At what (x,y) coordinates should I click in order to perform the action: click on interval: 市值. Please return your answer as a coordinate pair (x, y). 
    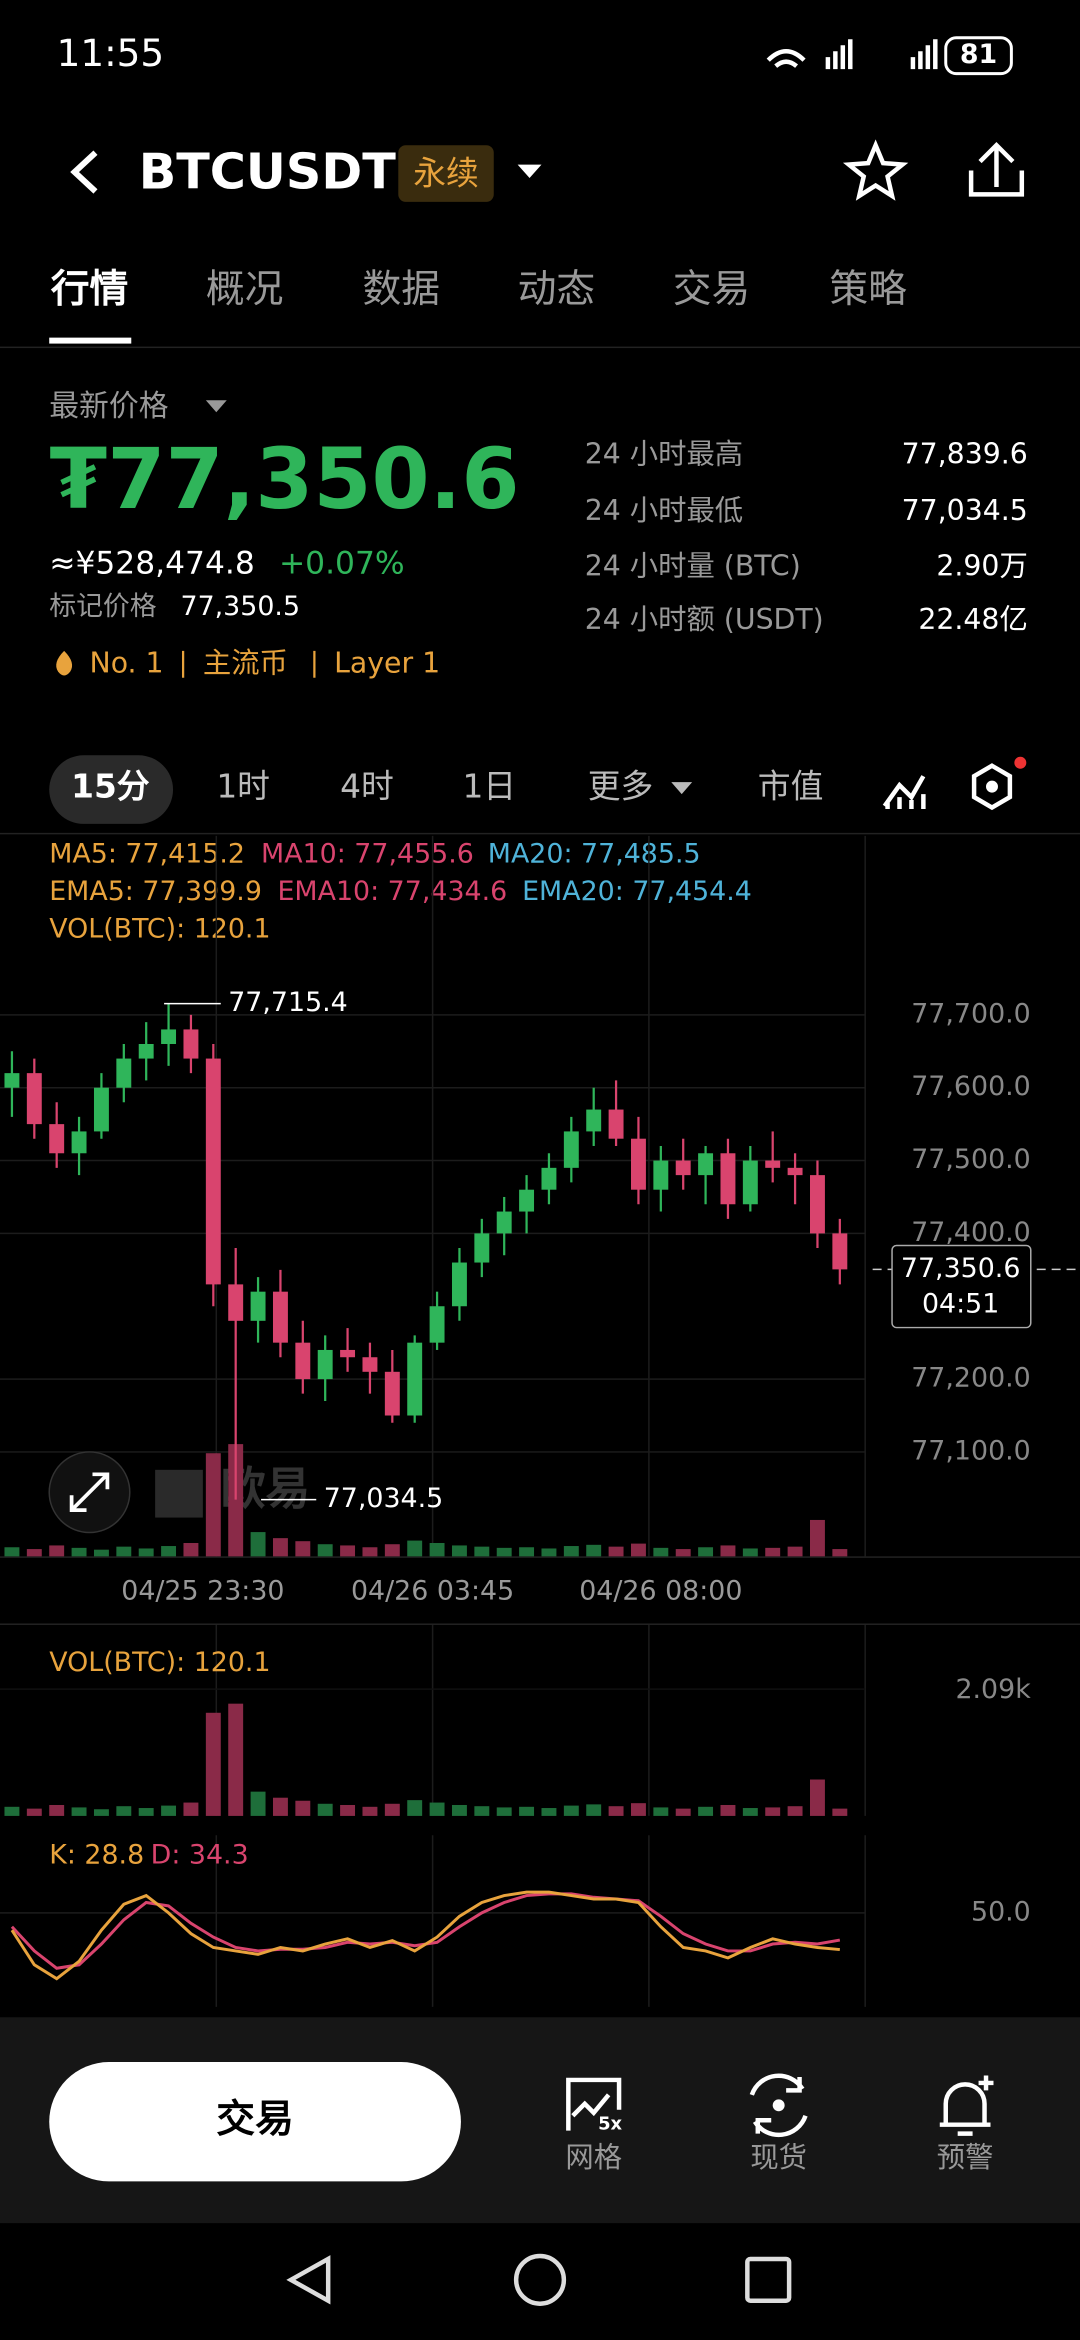
    Looking at the image, I should click on (791, 787).